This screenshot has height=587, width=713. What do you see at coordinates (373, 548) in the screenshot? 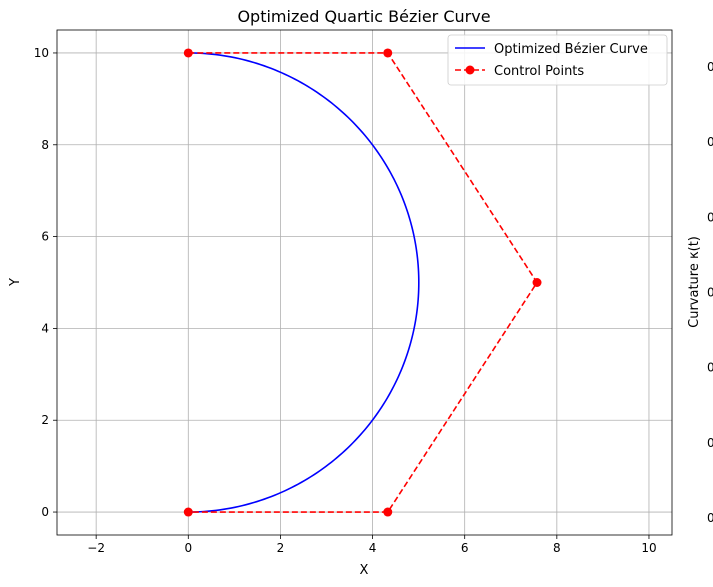
I see `x-tick-label: 4` at bounding box center [373, 548].